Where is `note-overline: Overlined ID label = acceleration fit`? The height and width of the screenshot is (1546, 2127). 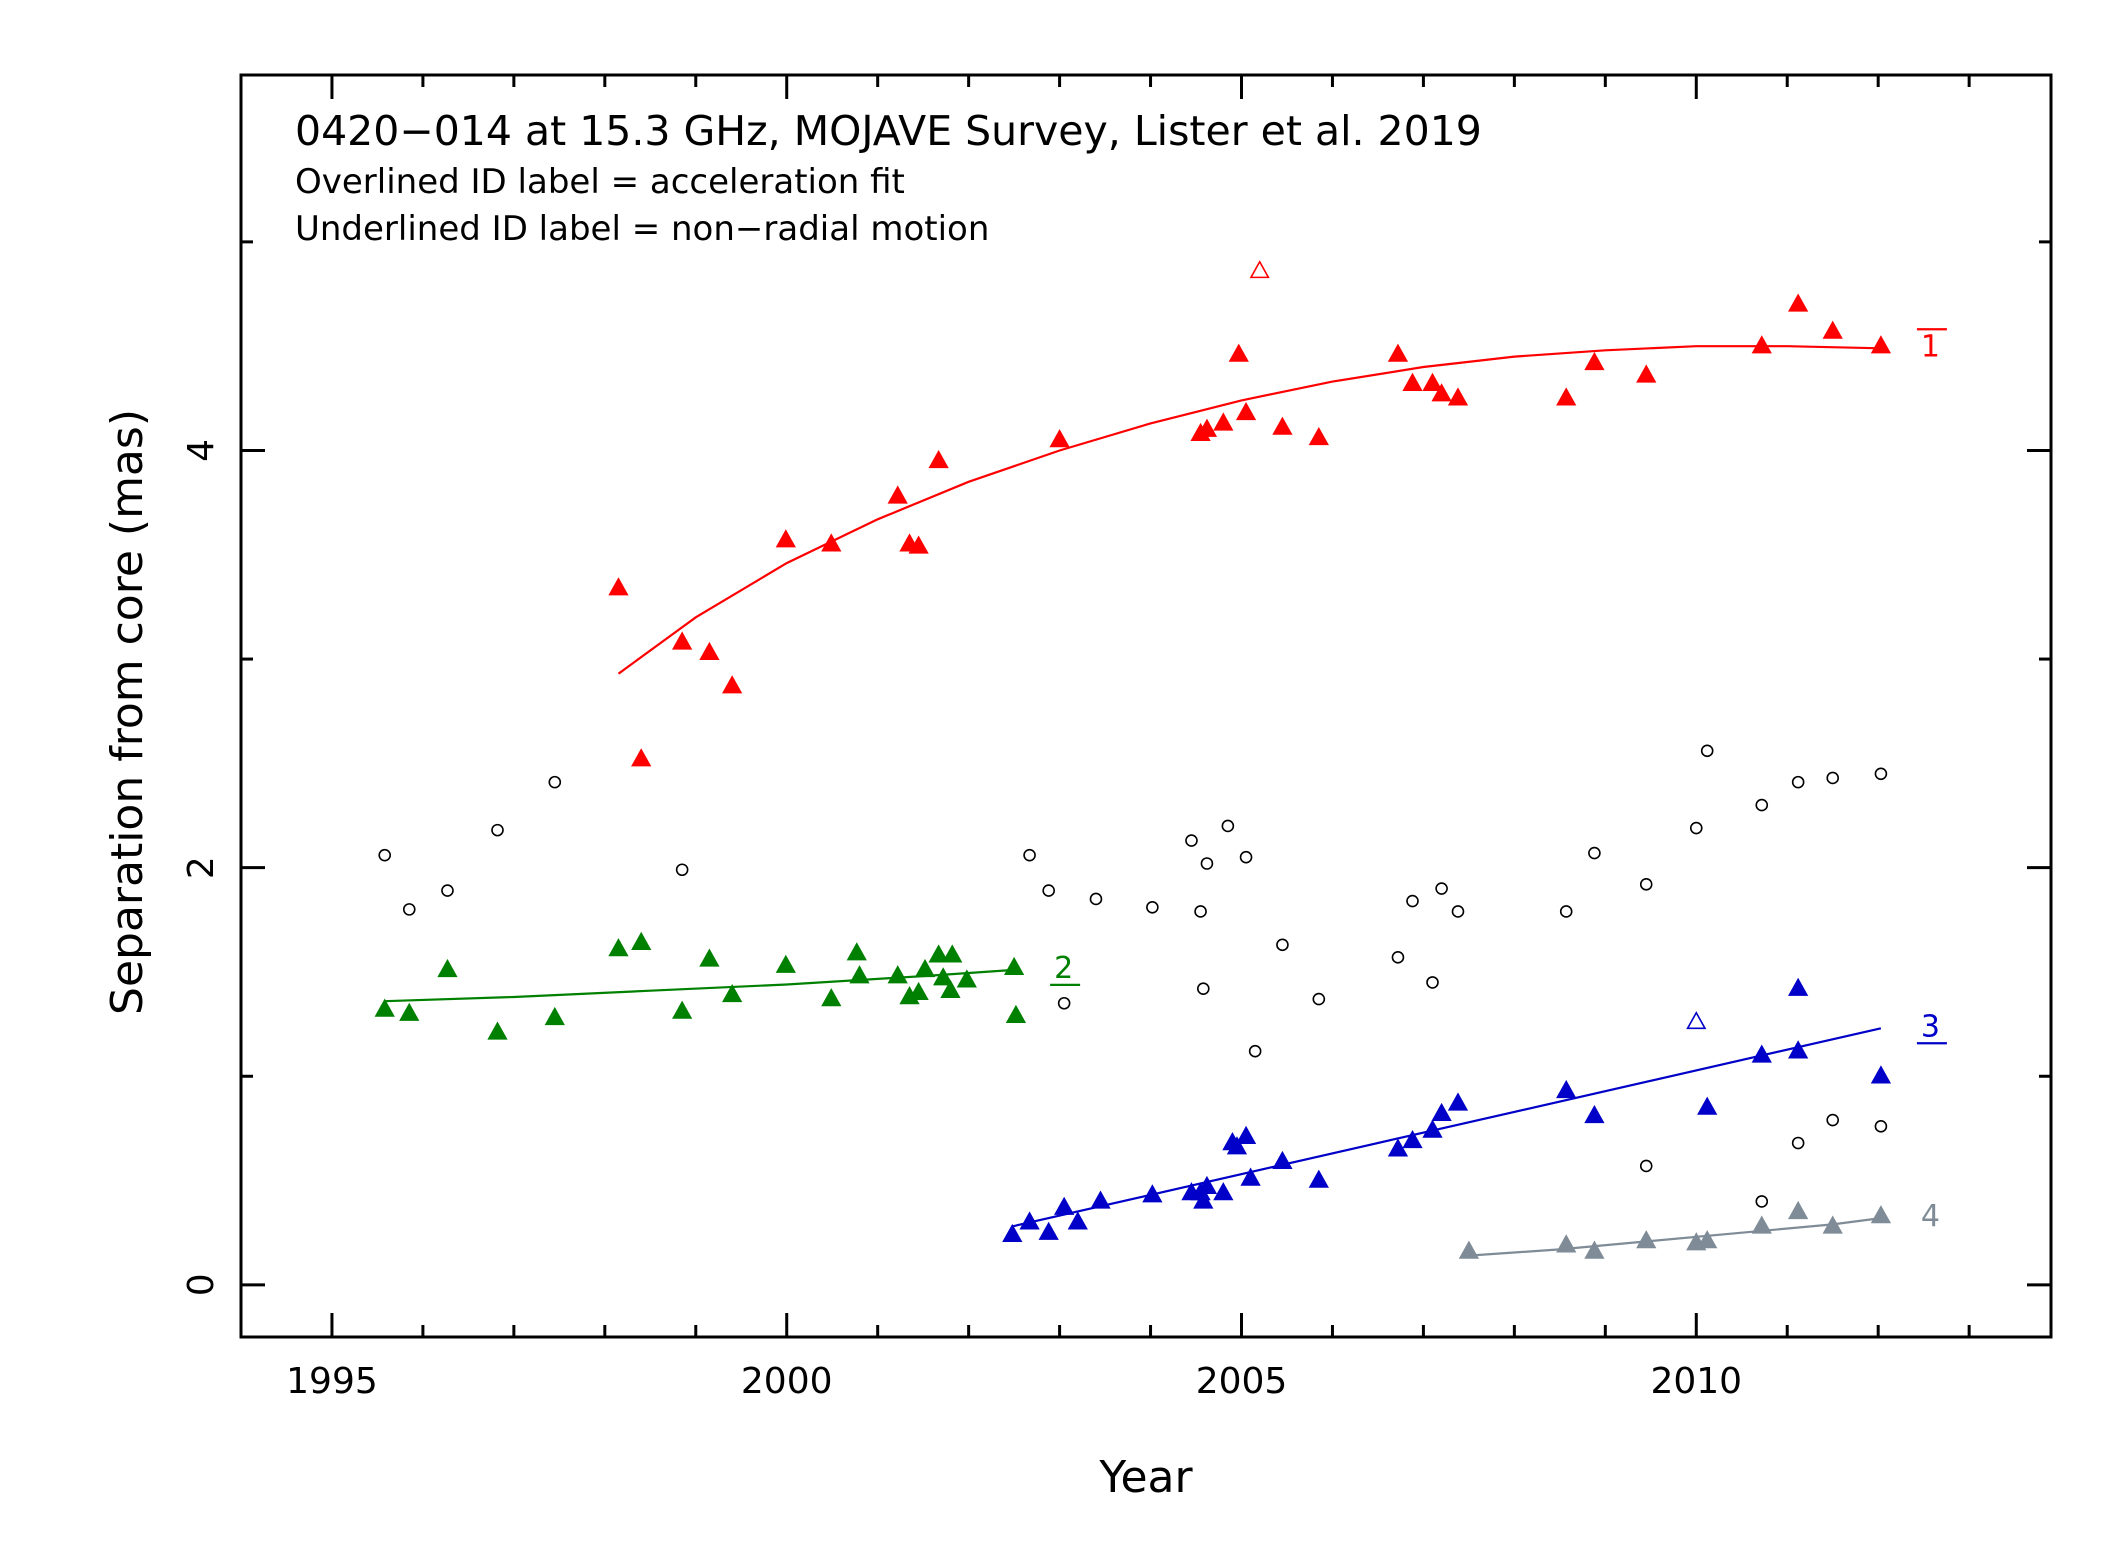
note-overline: Overlined ID label = acceleration fit is located at coordinates (600, 182).